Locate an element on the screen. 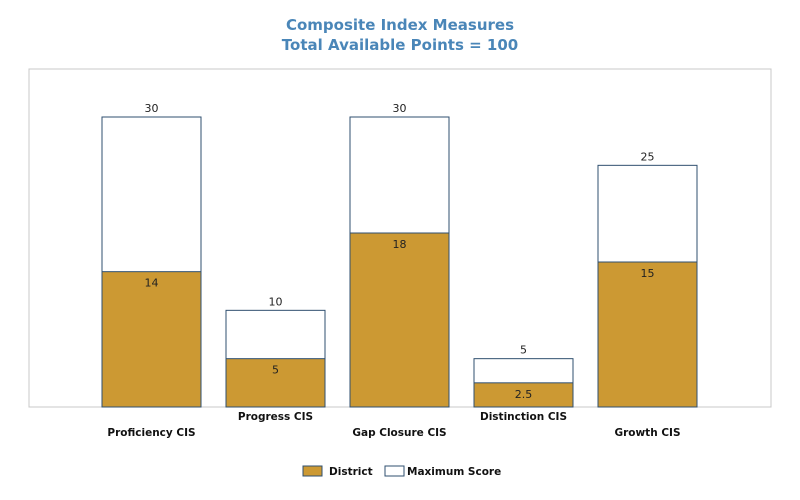 The image size is (800, 500). district-label: 2.5 is located at coordinates (524, 394).